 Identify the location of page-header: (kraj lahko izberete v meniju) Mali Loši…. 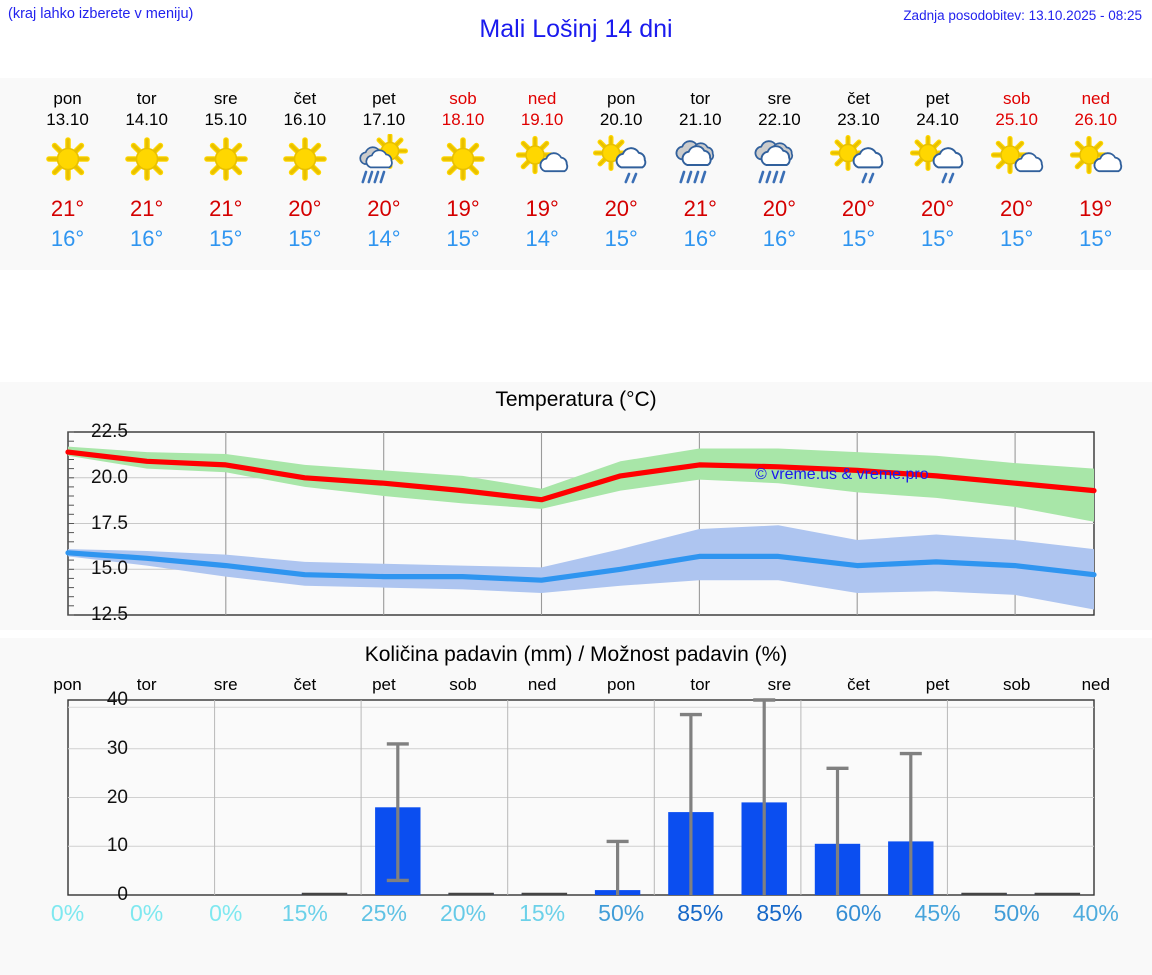
(576, 36).